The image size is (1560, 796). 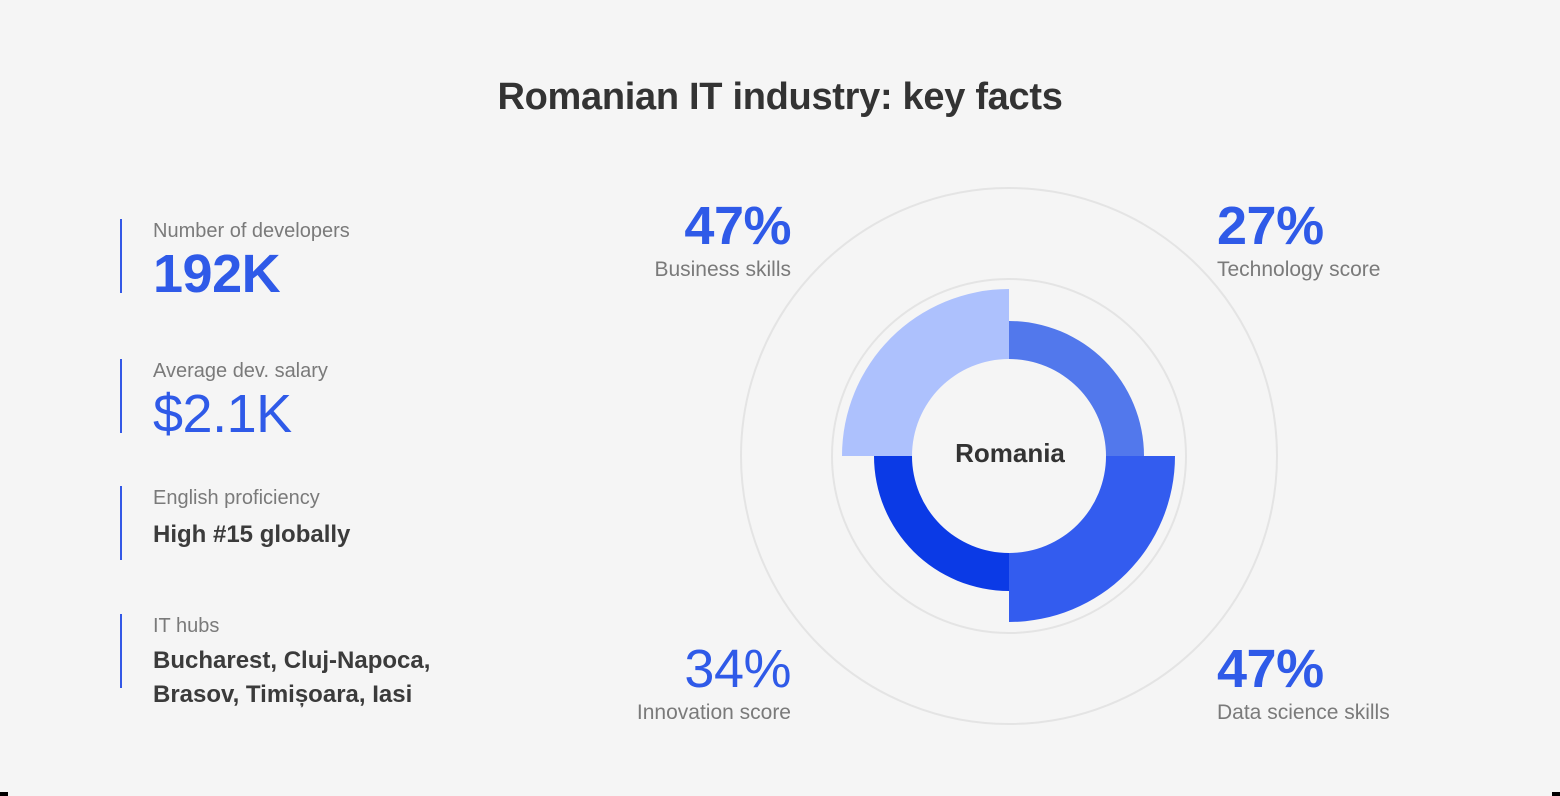 I want to click on fact-value-line2: Brasov, Timișoara, Iasi, so click(x=283, y=694).